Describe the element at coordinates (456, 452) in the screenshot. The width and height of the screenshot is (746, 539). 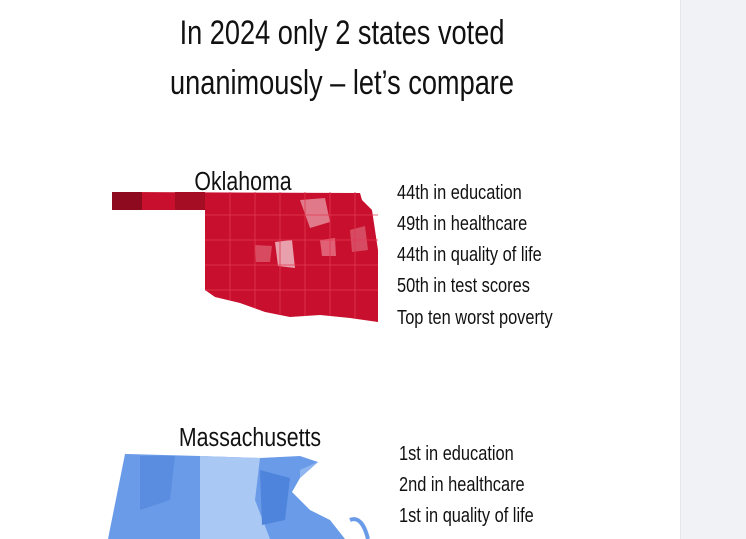
I see `fact: 1st in education` at that location.